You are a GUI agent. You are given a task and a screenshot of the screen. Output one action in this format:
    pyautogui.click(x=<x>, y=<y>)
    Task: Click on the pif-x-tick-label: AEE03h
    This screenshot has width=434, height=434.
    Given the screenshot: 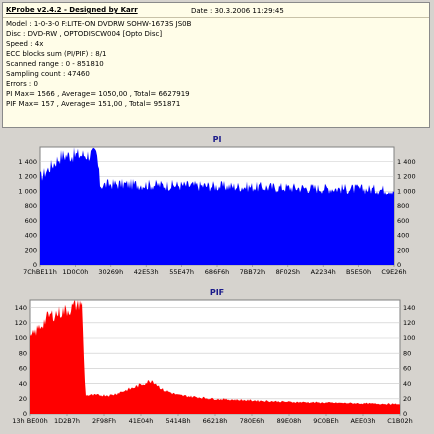 What is the action you would take?
    pyautogui.click(x=362, y=421)
    